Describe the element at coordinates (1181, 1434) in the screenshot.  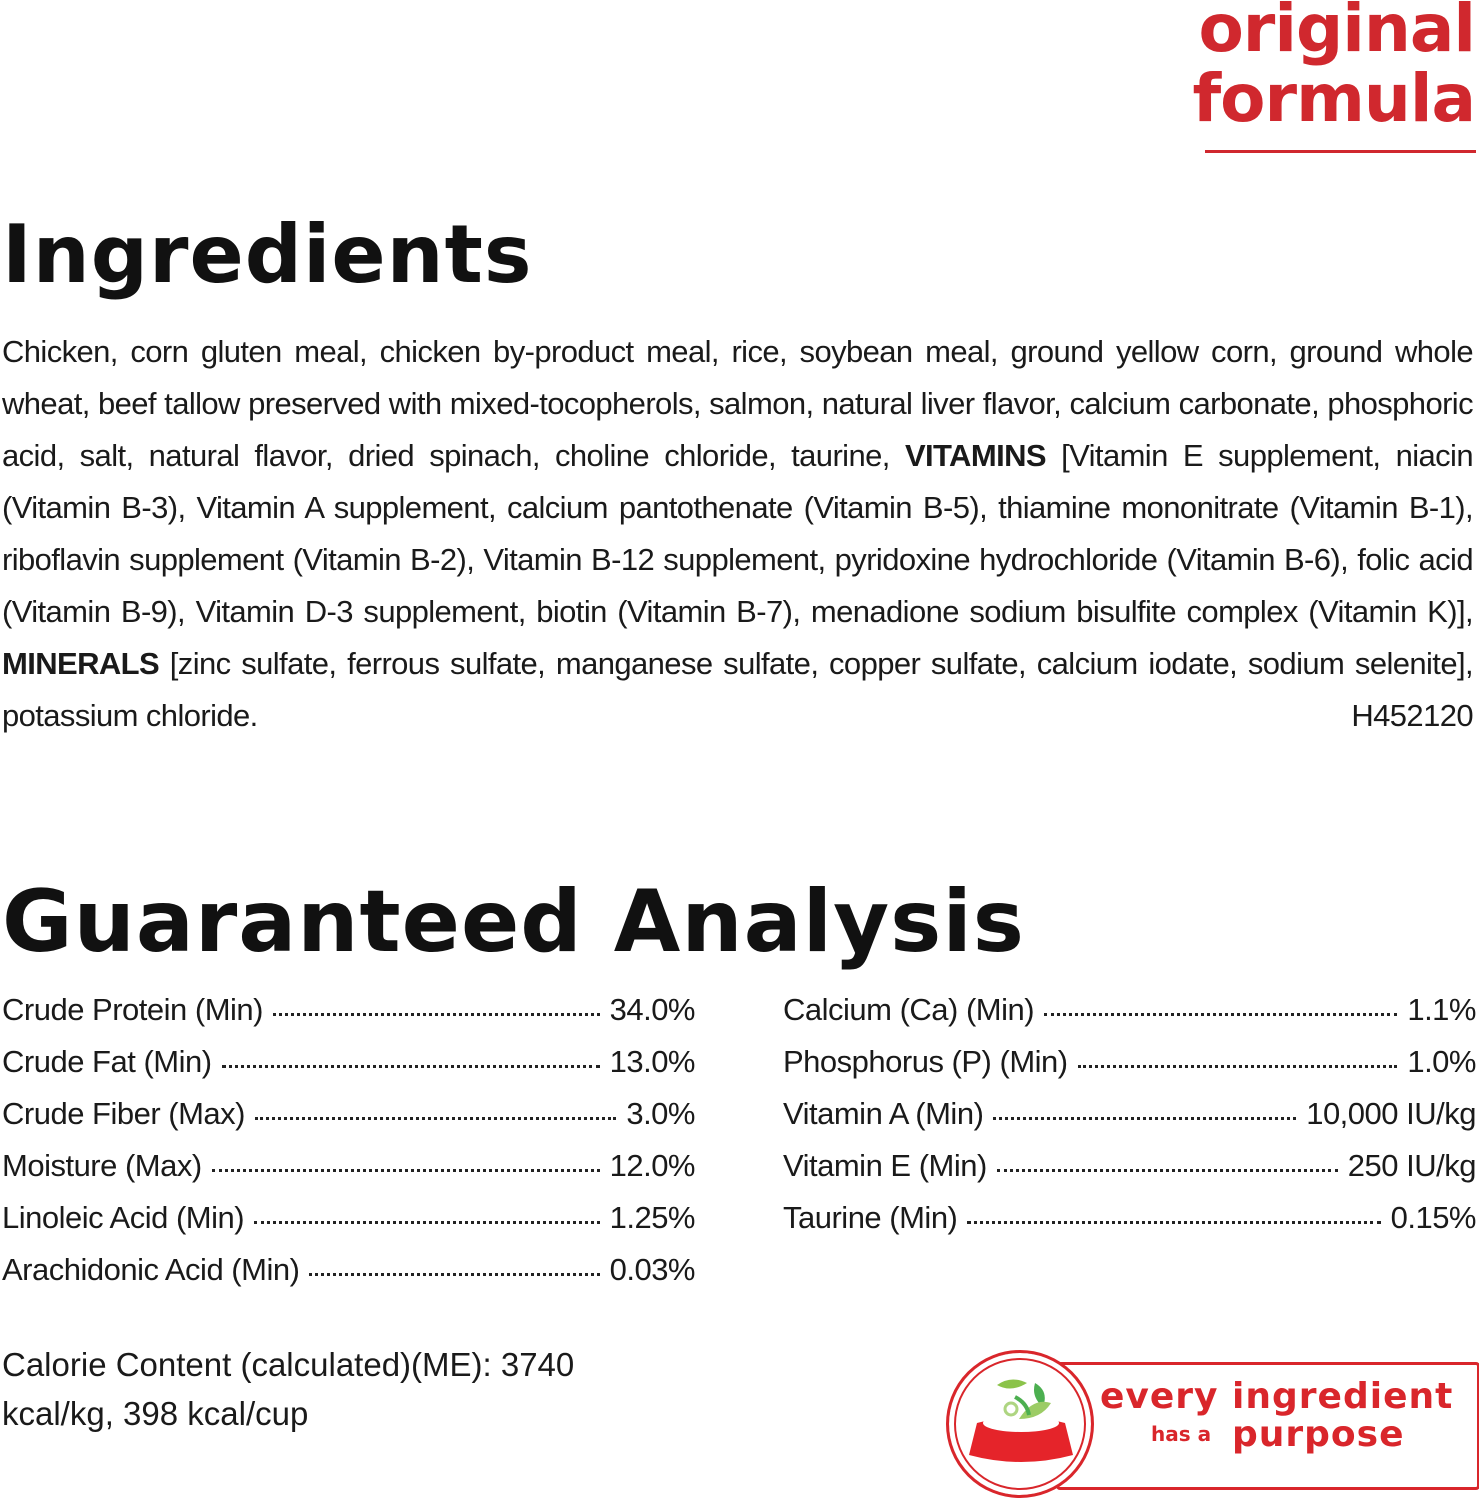
I see `badge-line2a: has a` at that location.